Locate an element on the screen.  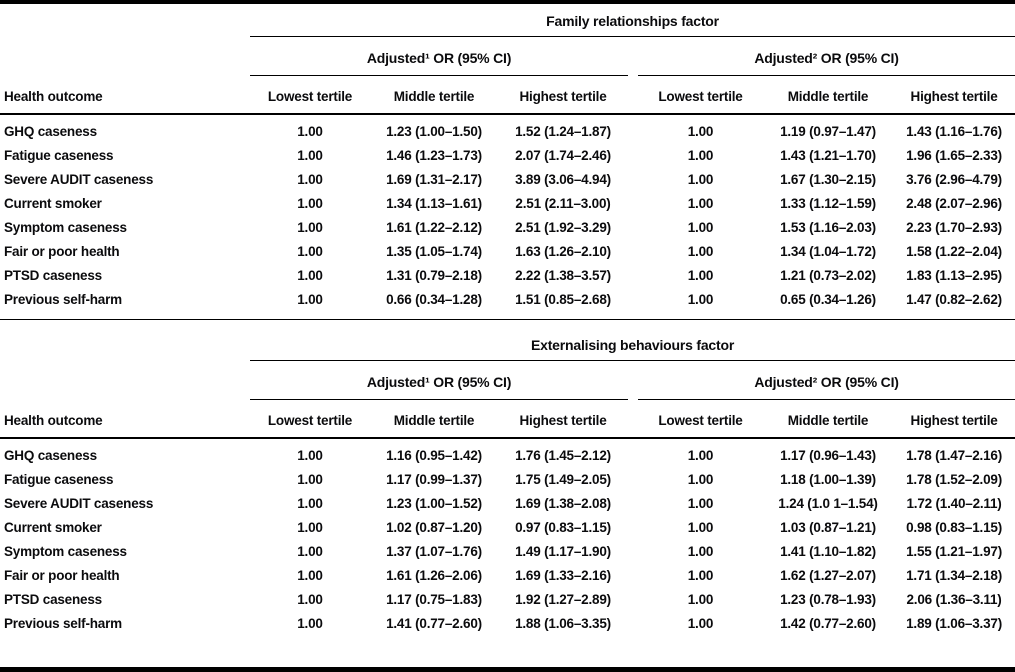
row-label: GHQ caseness is located at coordinates (50, 455).